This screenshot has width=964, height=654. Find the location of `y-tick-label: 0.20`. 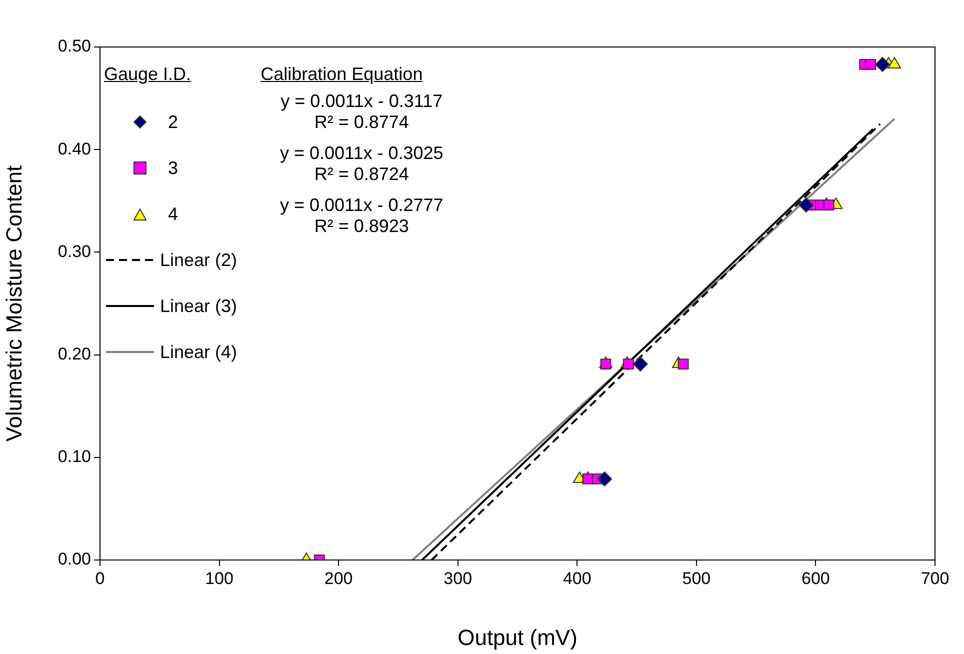

y-tick-label: 0.20 is located at coordinates (74, 354).